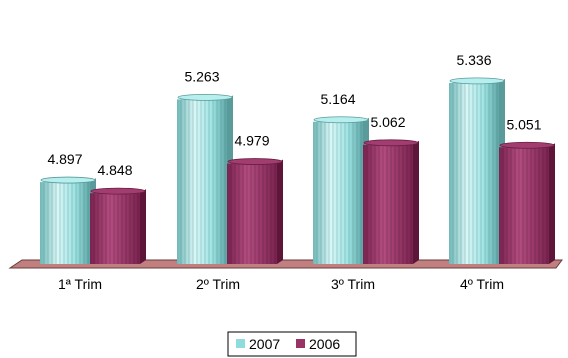 The width and height of the screenshot is (568, 358). I want to click on value-label-2007-2: 5.164, so click(337, 99).